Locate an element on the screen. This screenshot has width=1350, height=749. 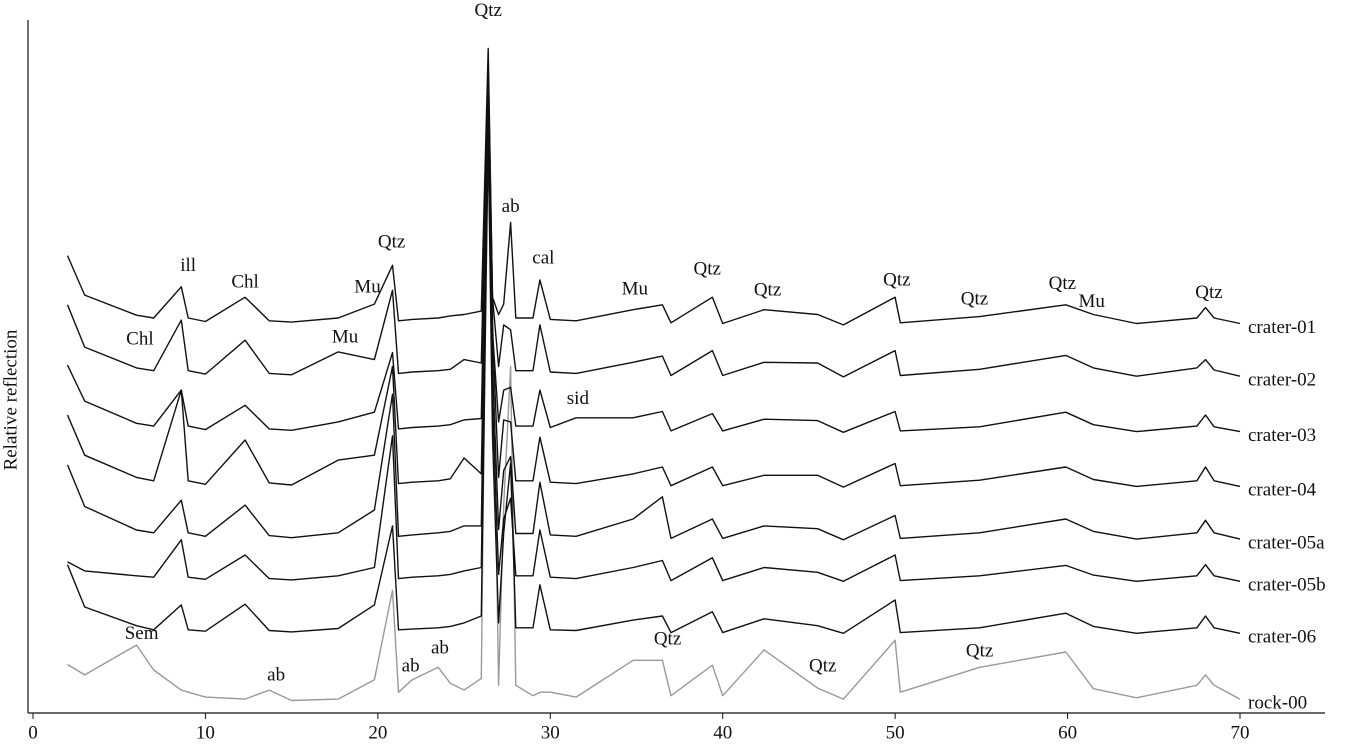
series-label: crater-04 is located at coordinates (1282, 490).